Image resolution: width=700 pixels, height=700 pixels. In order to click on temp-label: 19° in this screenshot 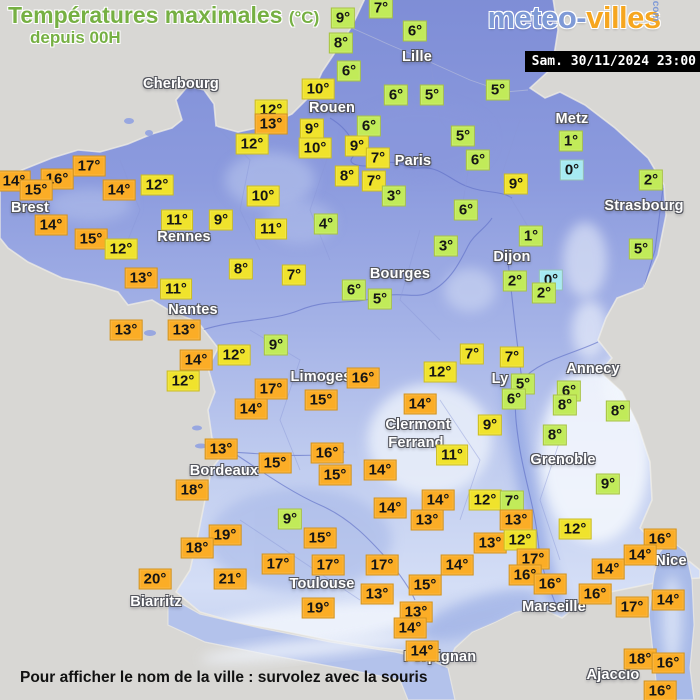, I will do `click(225, 535)`.